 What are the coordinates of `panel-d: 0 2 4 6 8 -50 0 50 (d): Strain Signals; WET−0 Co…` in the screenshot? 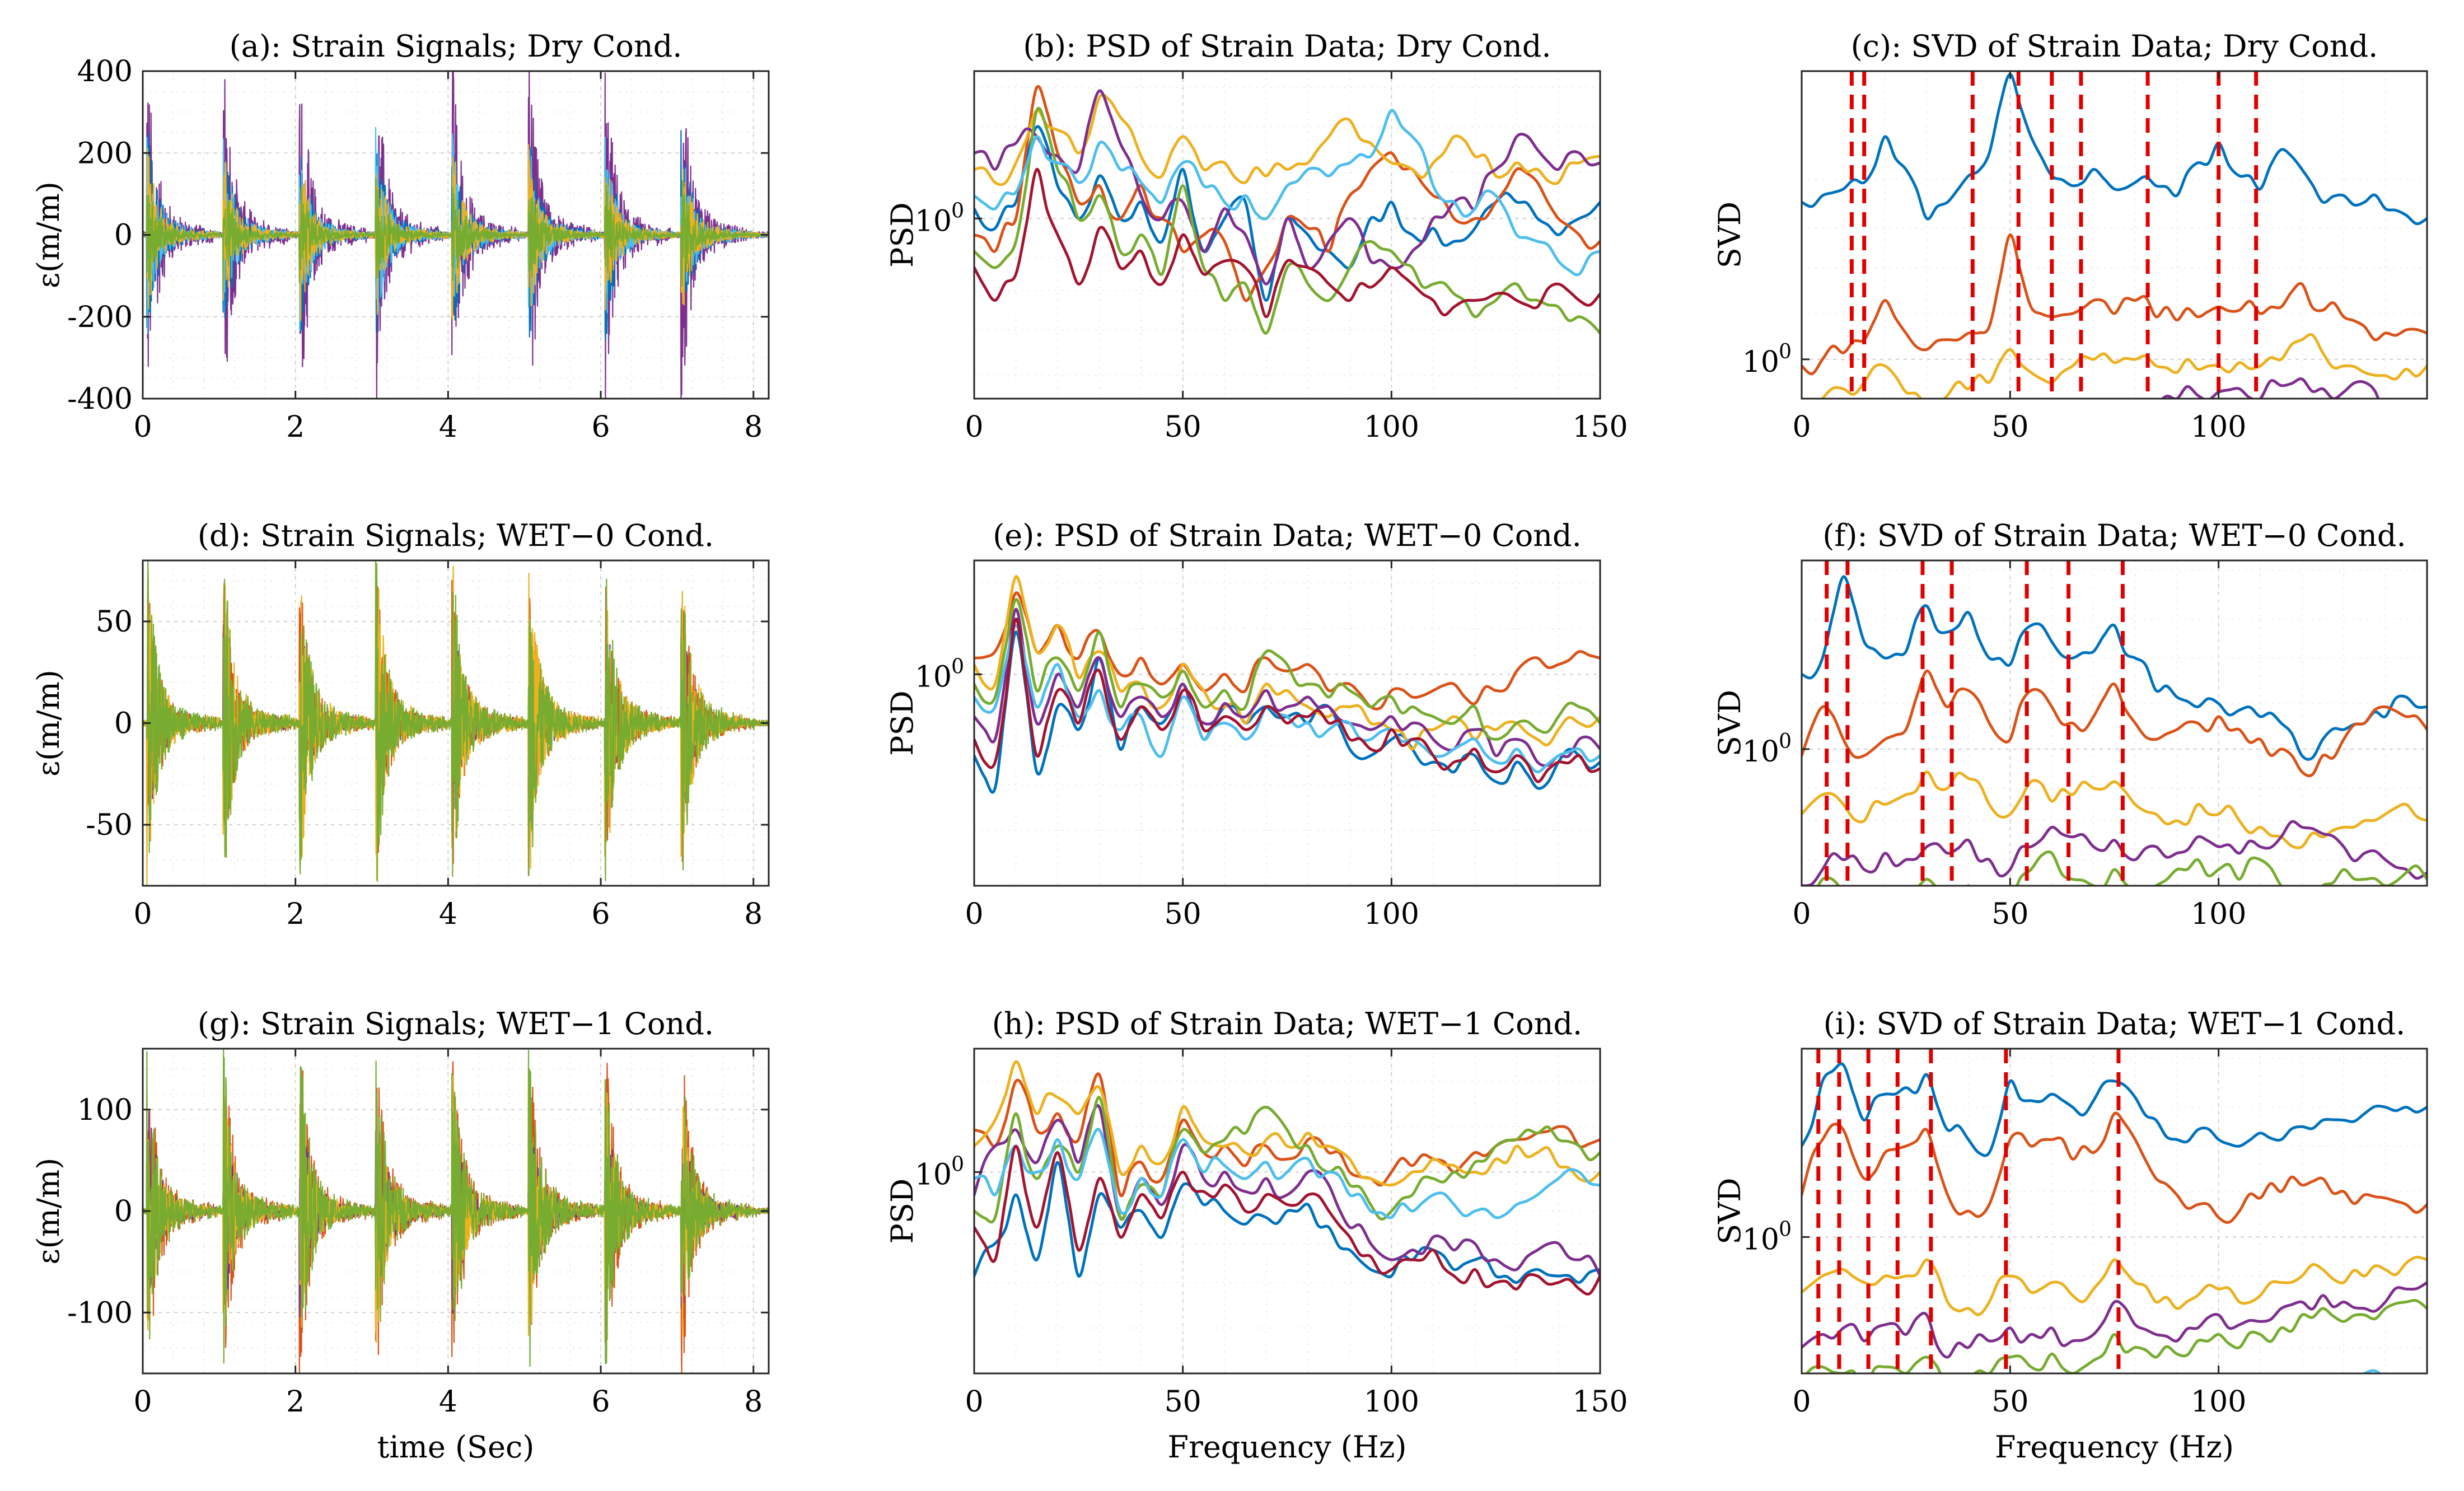 It's located at (400, 724).